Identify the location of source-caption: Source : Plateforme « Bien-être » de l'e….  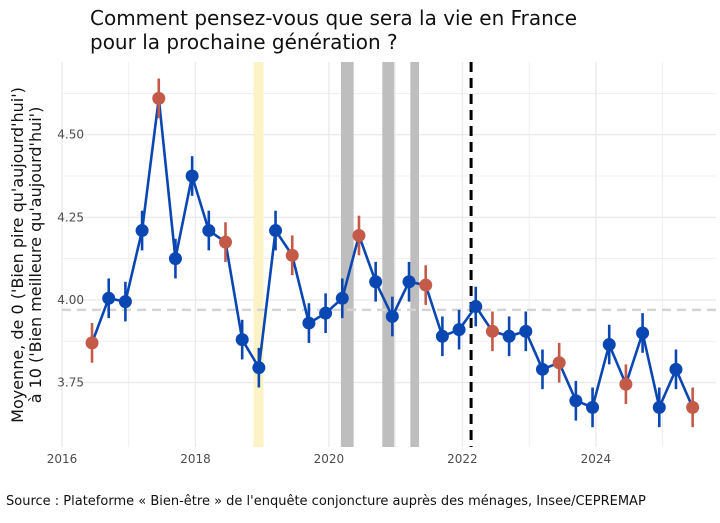
(326, 501).